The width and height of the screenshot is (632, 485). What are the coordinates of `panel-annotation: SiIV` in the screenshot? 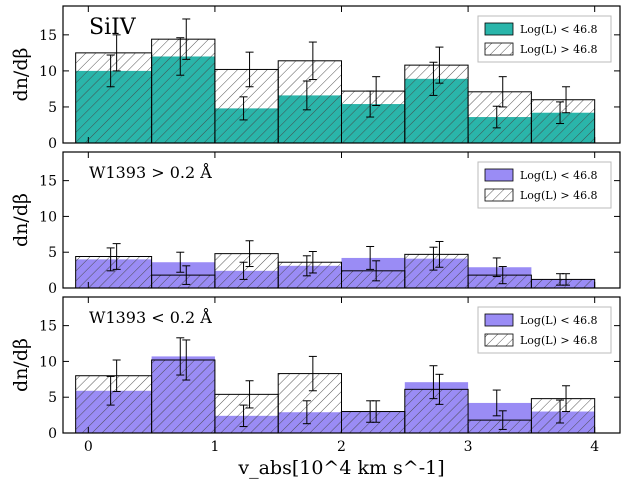 It's located at (113, 27).